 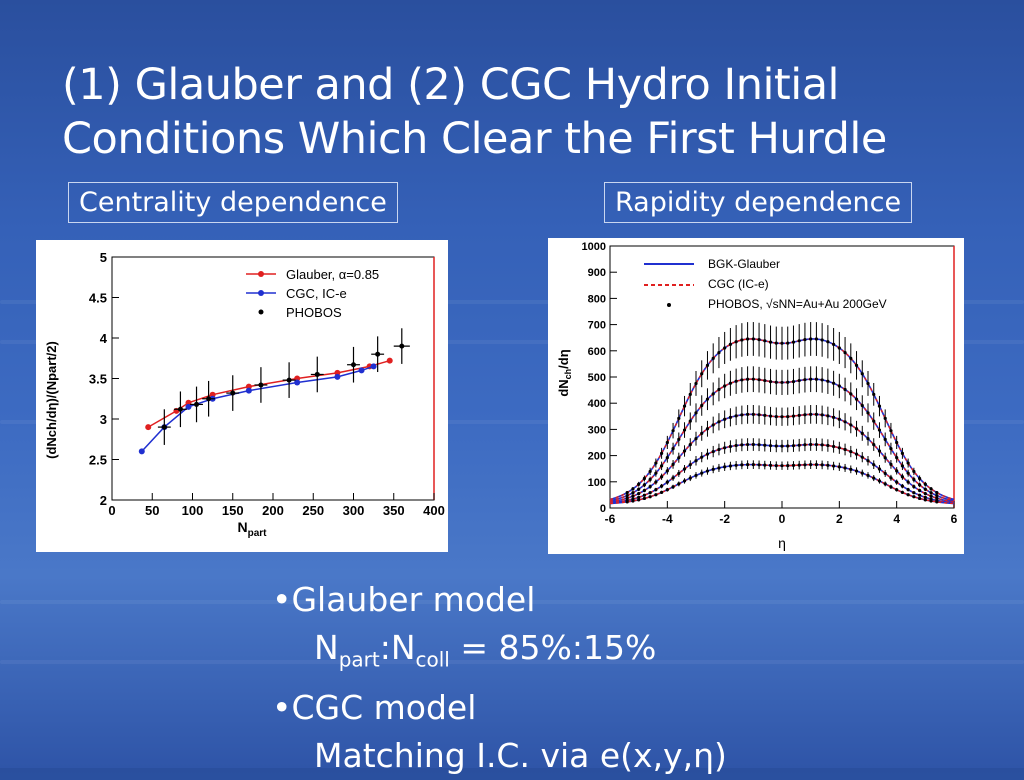 What do you see at coordinates (724, 519) in the screenshot?
I see `x-tick-label: -2` at bounding box center [724, 519].